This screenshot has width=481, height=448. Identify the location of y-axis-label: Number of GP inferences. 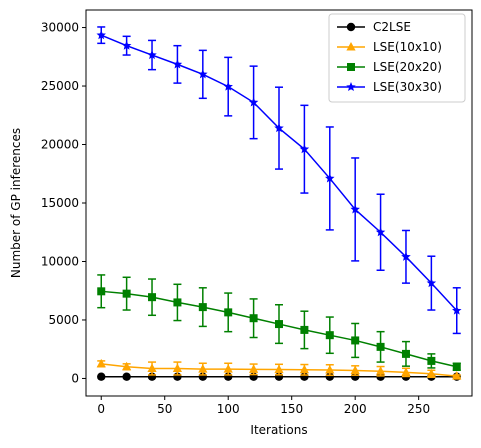
(16, 203).